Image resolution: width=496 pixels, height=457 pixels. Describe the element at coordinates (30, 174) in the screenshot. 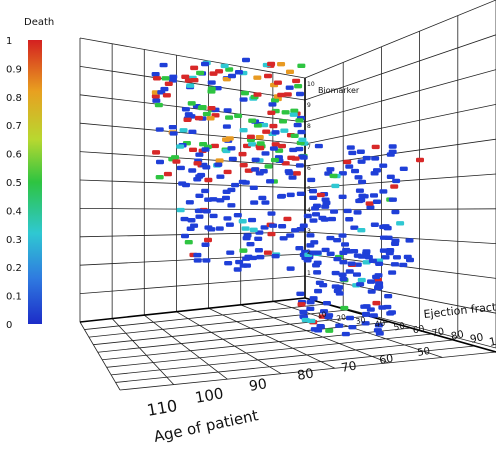

I see `legend: Death 1 0.9 0.8 0.7 0.6 0.5 0.4 0.3 0.2 0.1 0` at that location.